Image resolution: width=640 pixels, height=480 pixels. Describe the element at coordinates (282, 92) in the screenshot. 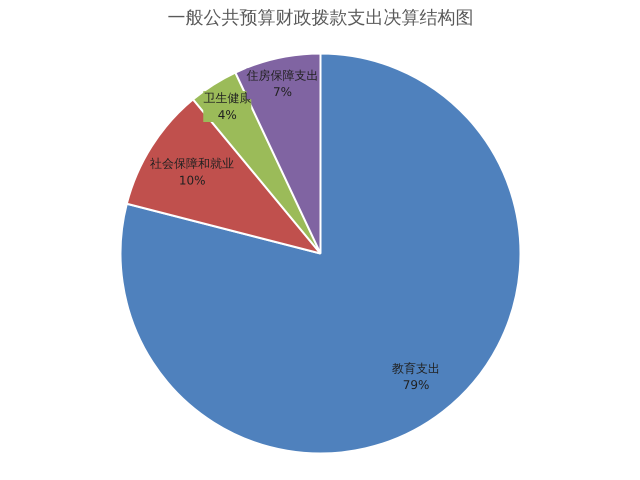

I see `data-label: 7%` at that location.